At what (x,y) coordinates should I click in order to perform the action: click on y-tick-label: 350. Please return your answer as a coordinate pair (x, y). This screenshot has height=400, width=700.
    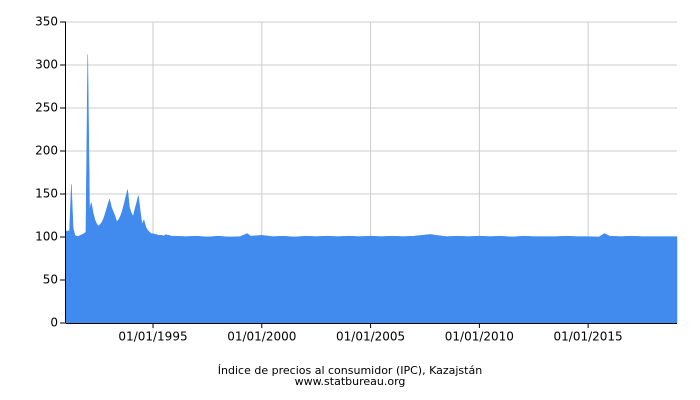
    Looking at the image, I should click on (46, 22).